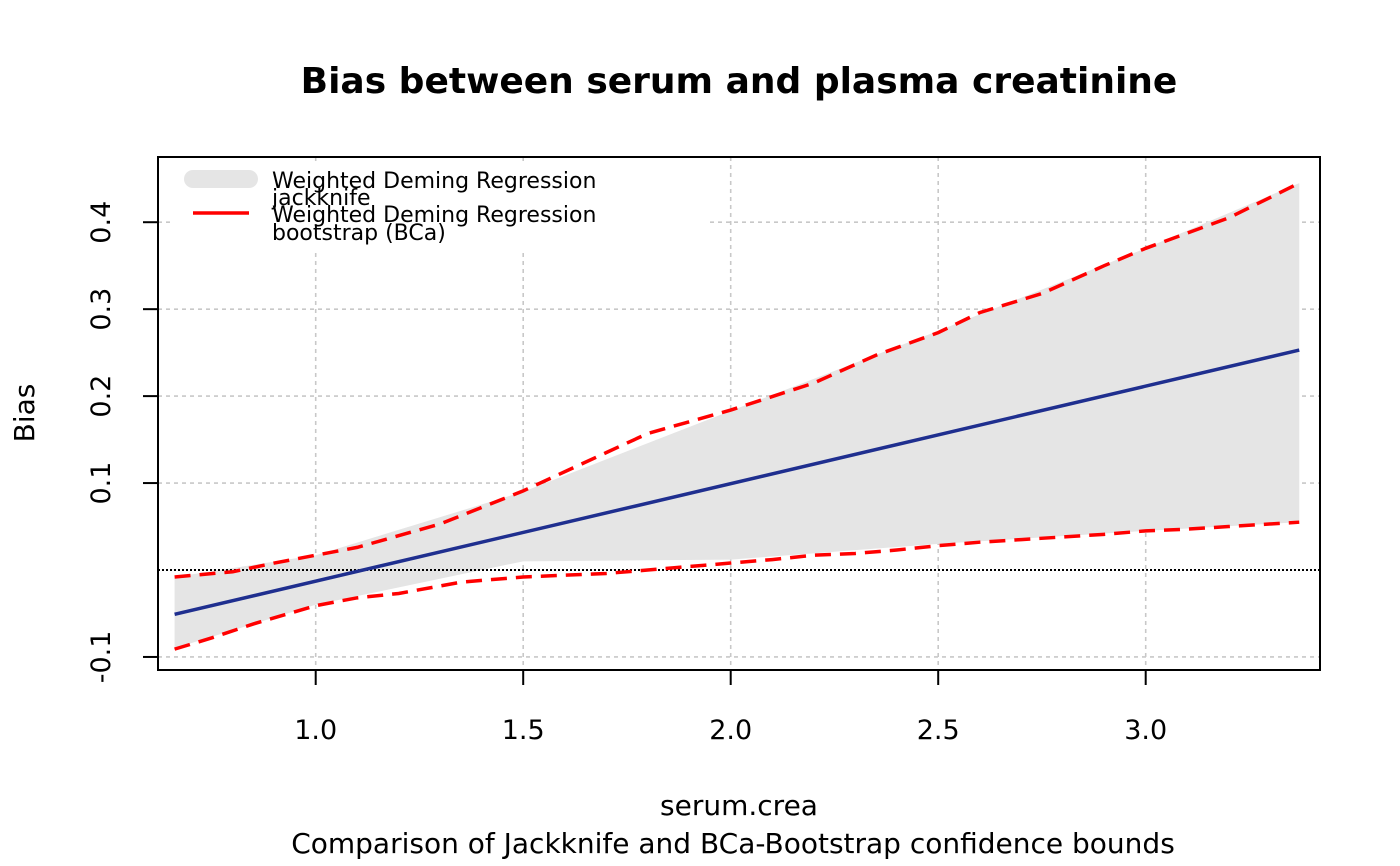  I want to click on bootstrap-lower-bound, so click(737, 585).